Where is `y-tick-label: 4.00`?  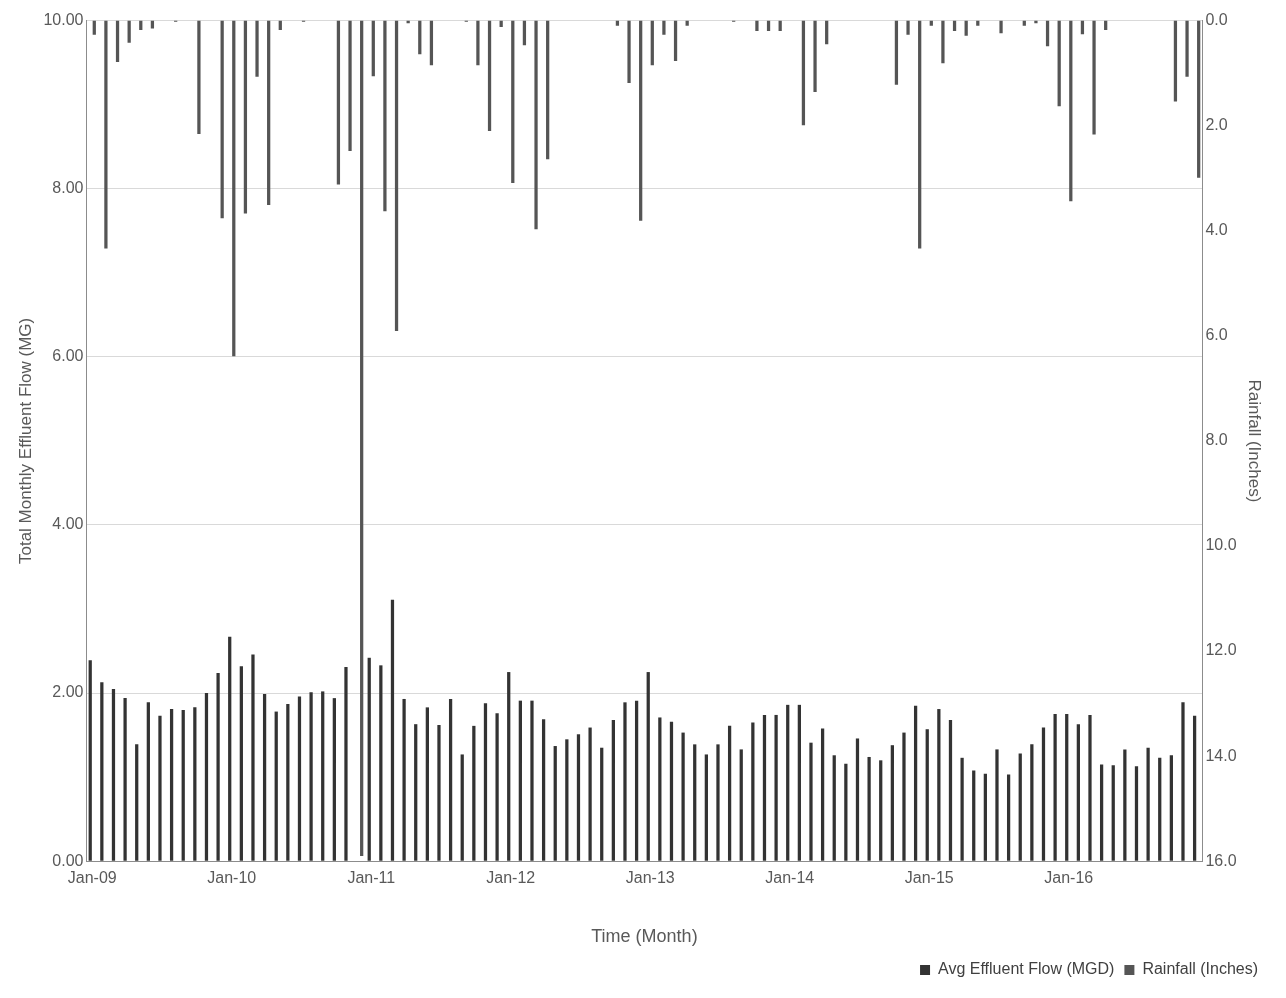 y-tick-label: 4.00 is located at coordinates (68, 524).